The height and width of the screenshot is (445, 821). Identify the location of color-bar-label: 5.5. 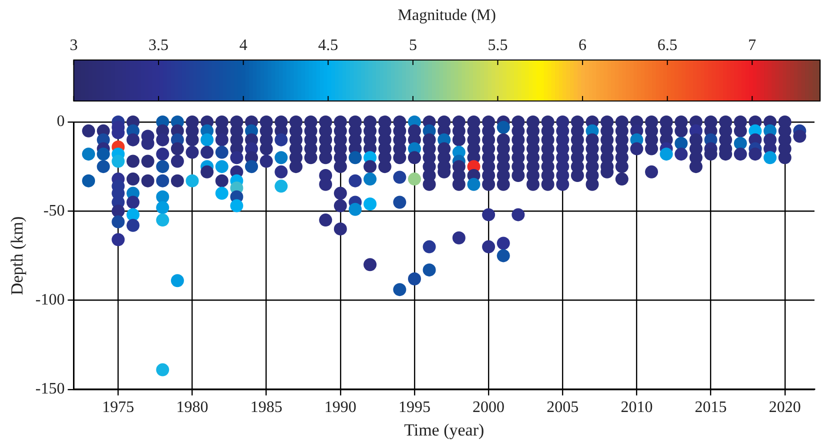
(498, 45).